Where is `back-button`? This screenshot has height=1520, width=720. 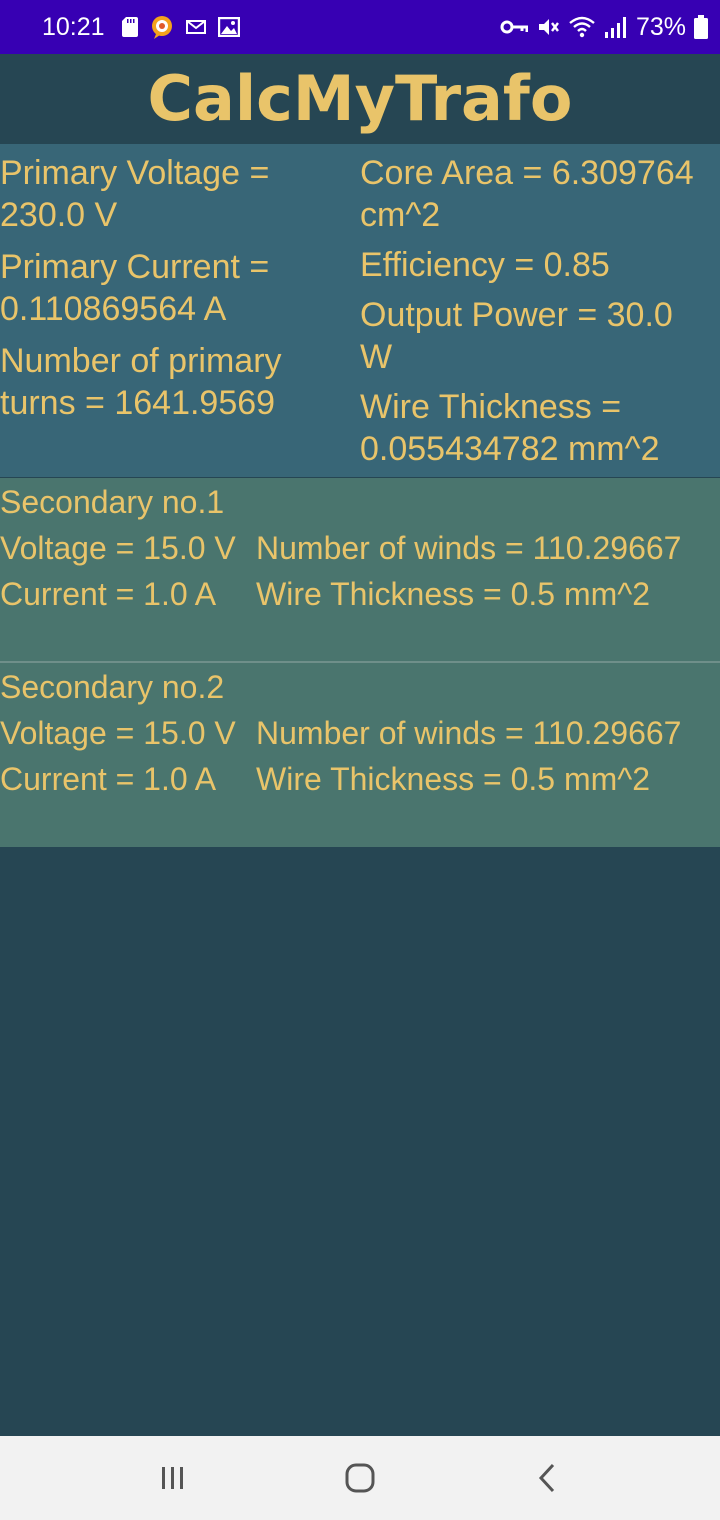 back-button is located at coordinates (548, 1478).